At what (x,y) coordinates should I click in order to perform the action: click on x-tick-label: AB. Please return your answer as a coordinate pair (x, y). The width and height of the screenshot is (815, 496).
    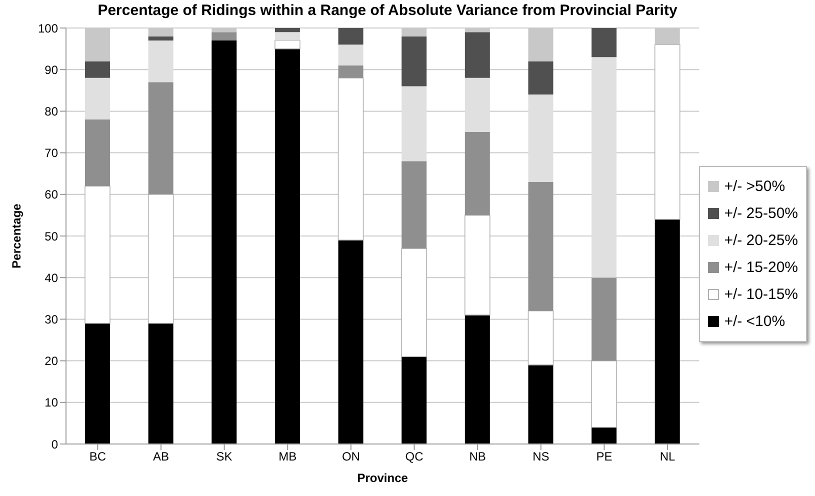
    Looking at the image, I should click on (160, 457).